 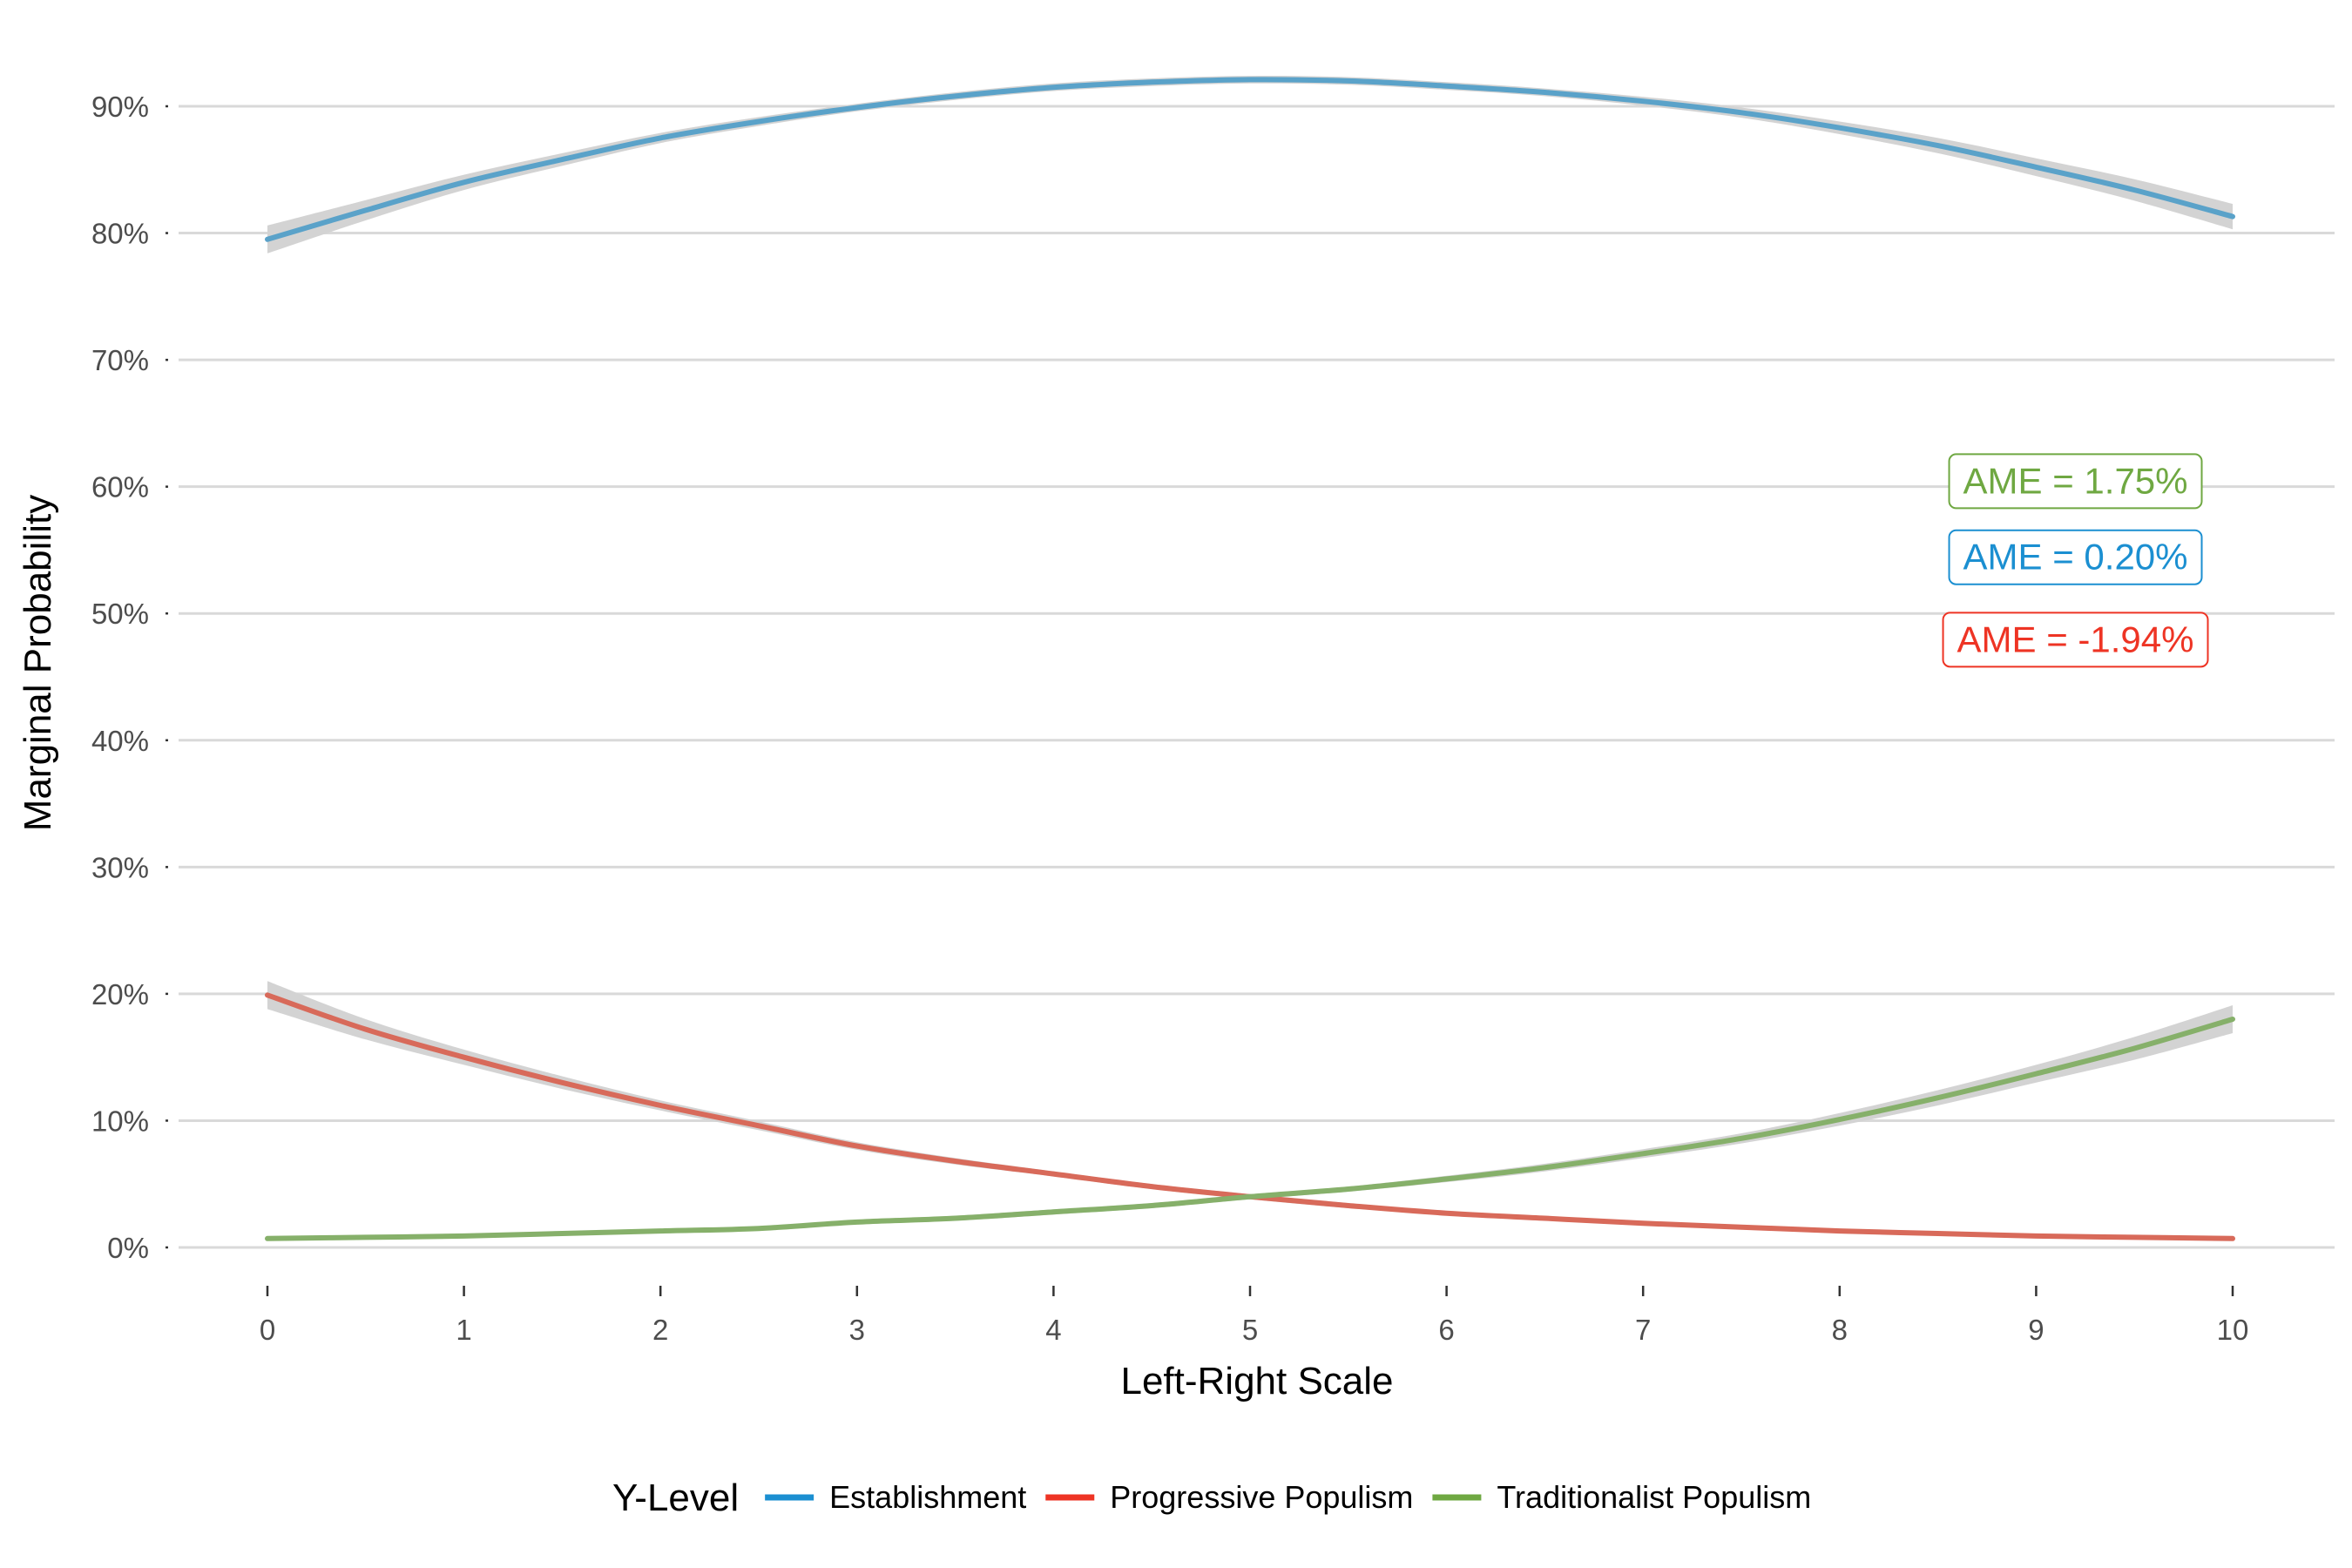 I want to click on legend-label: Progressive Populism, so click(x=1261, y=1497).